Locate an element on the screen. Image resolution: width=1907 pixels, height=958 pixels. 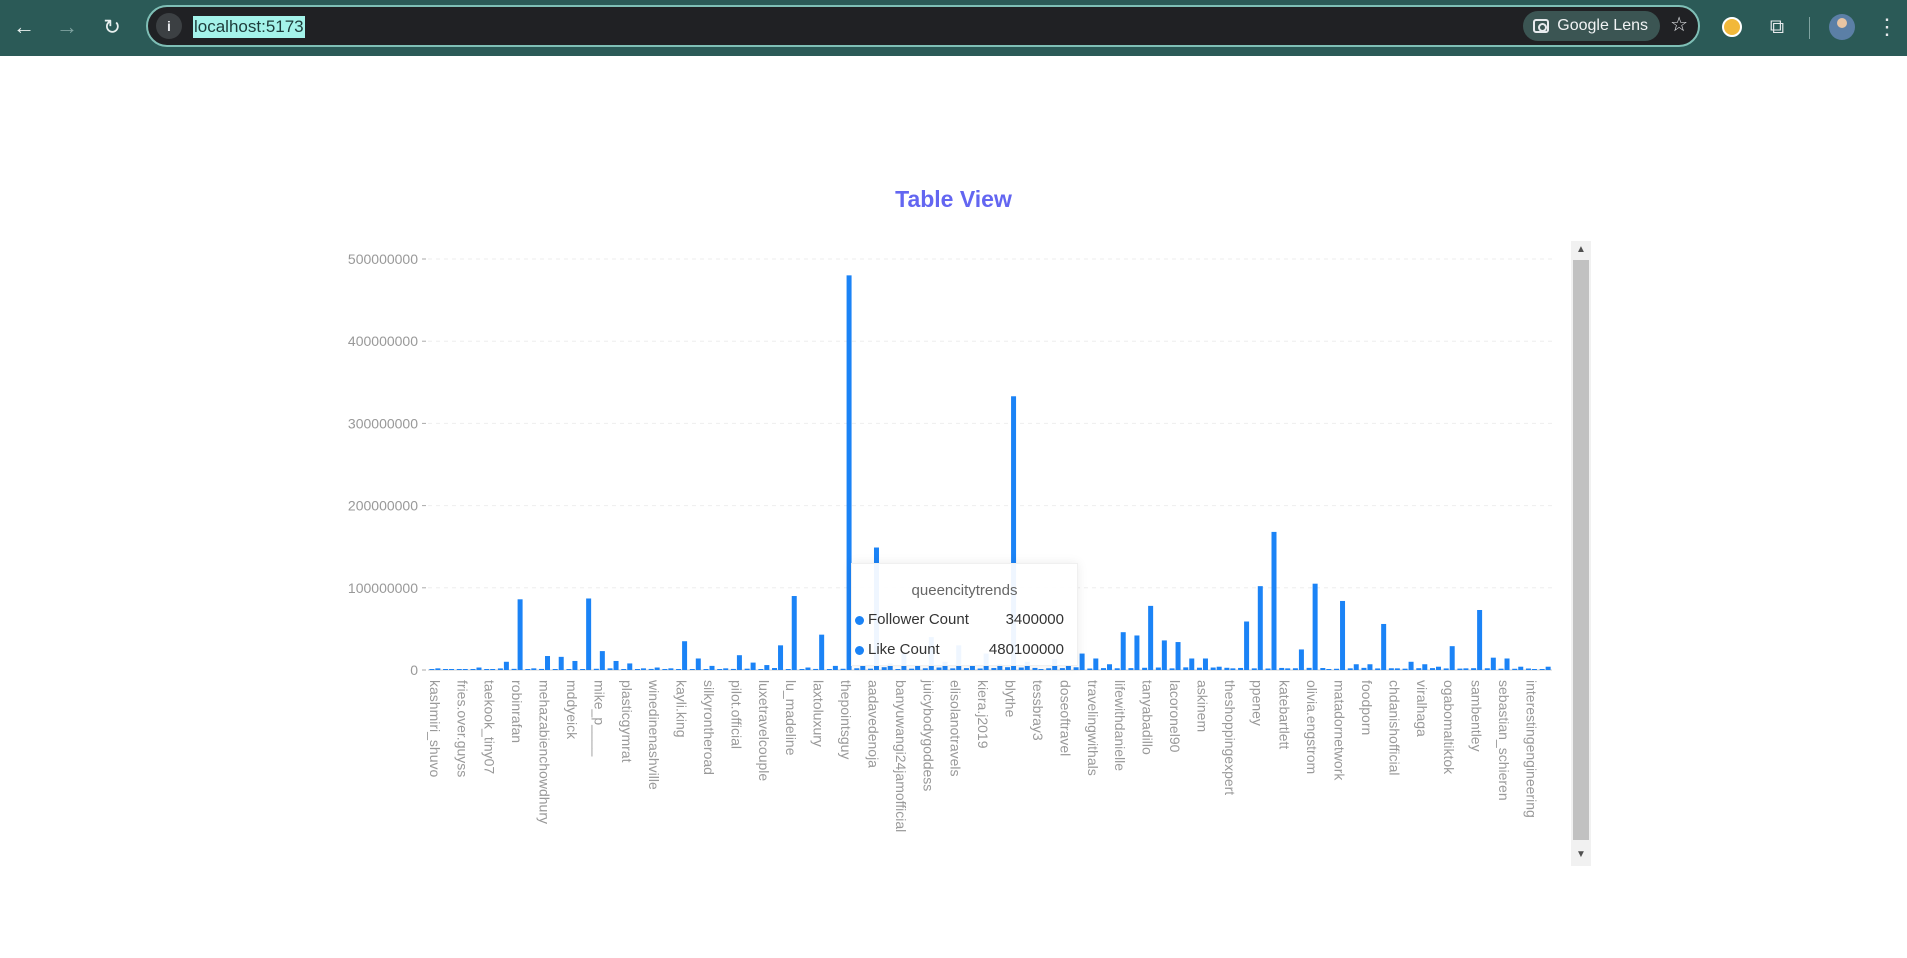
extension-icon is located at coordinates (1732, 27).